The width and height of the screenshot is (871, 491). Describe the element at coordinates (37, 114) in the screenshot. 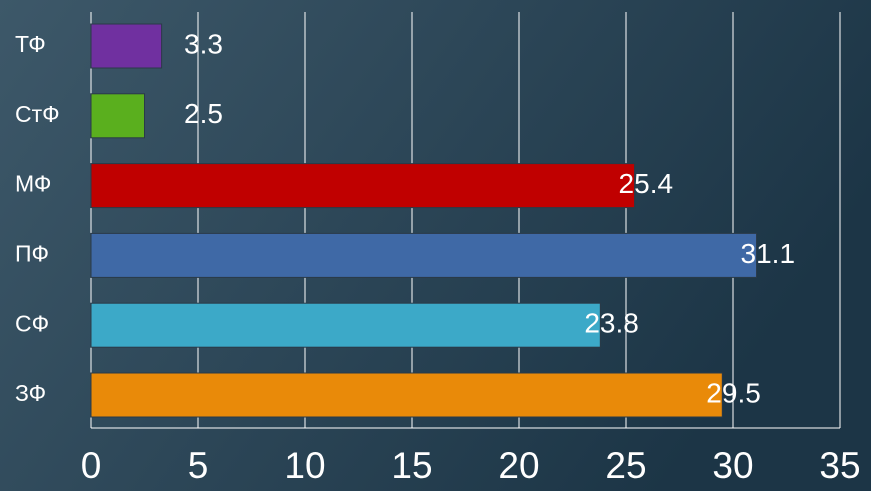

I see `y-tick-label: СтФ` at that location.